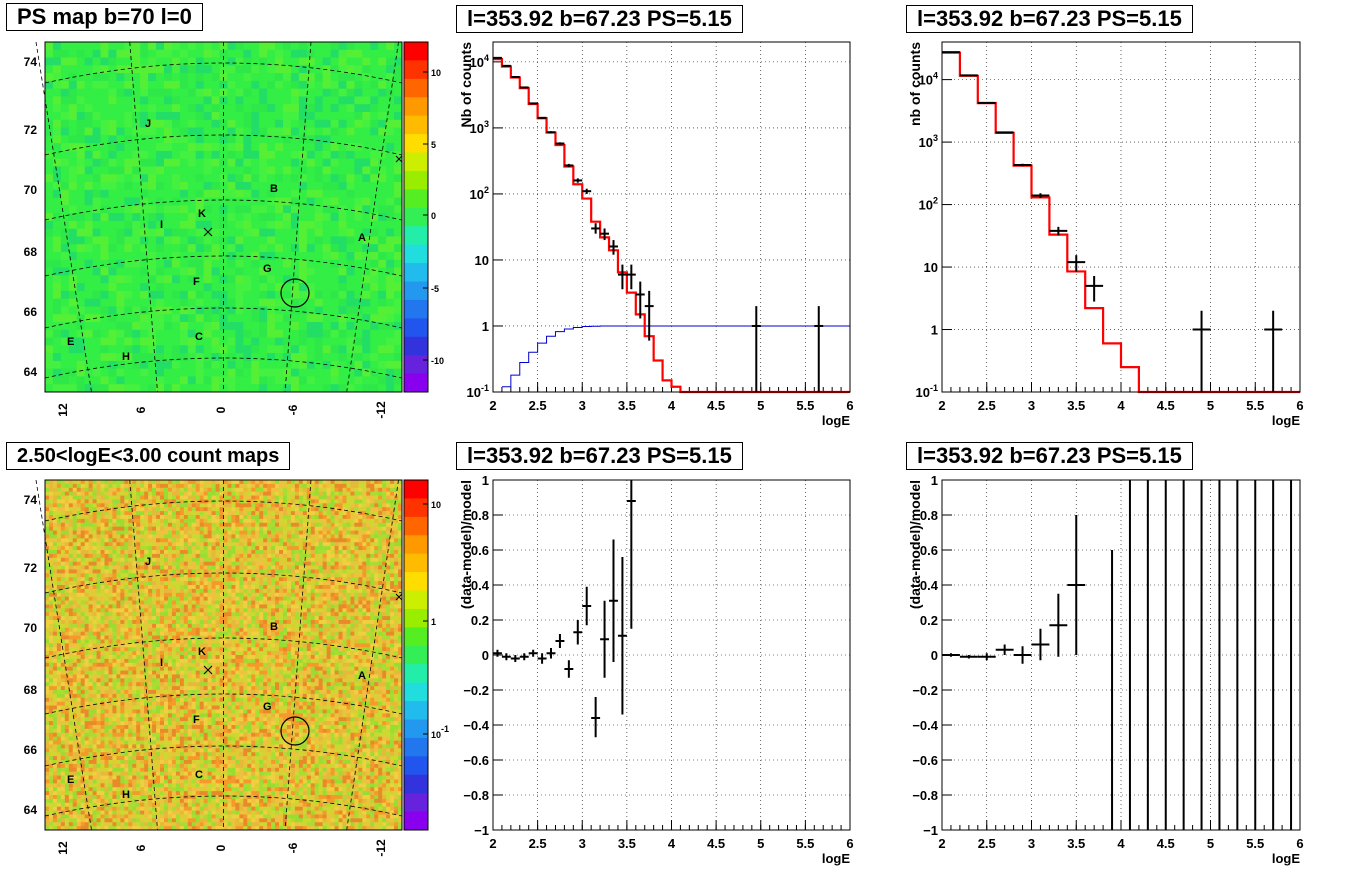  I want to click on colorbar-tick-label: 10, so click(436, 73).